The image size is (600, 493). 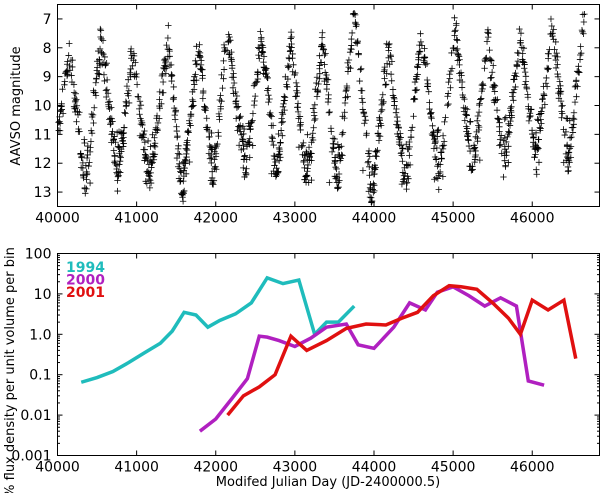 I want to click on light-curve-y-tick-label: 13, so click(x=43, y=193).